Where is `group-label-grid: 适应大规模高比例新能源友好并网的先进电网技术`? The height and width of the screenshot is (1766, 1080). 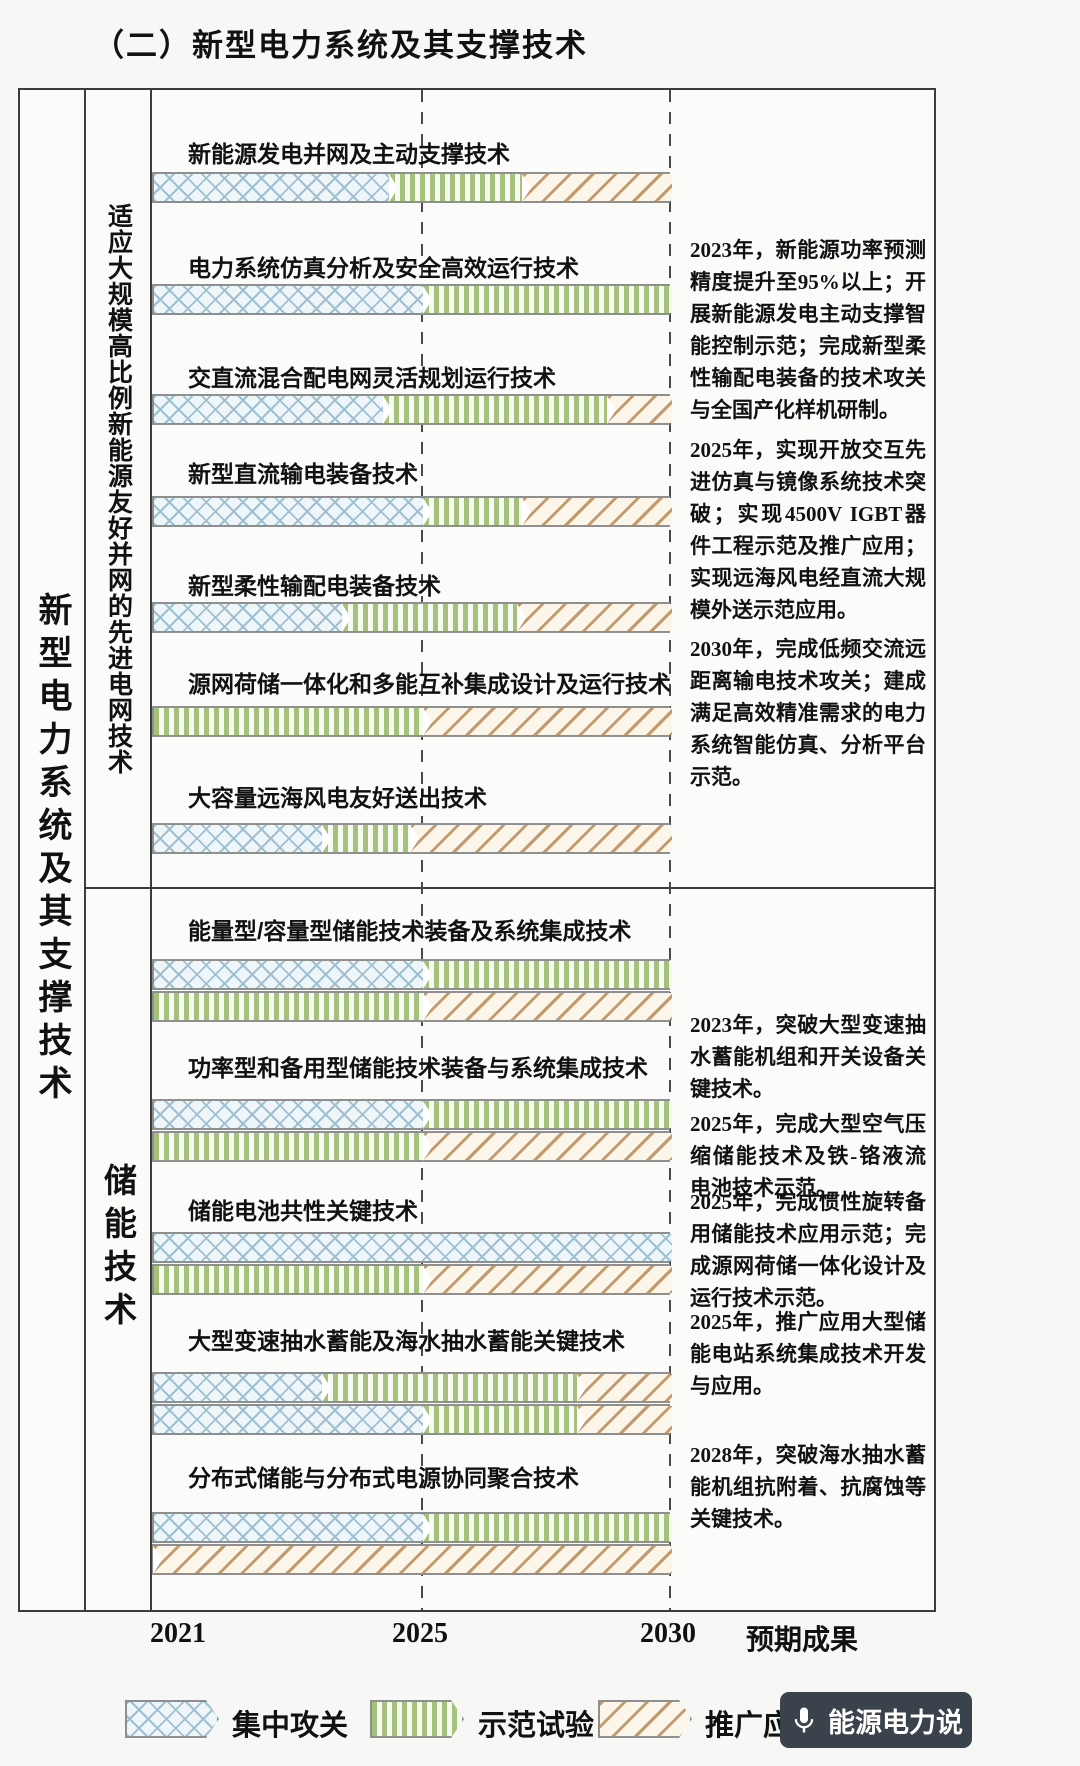
group-label-grid: 适应大规模高比例新能源友好并网的先进电网技术 is located at coordinates (118, 488).